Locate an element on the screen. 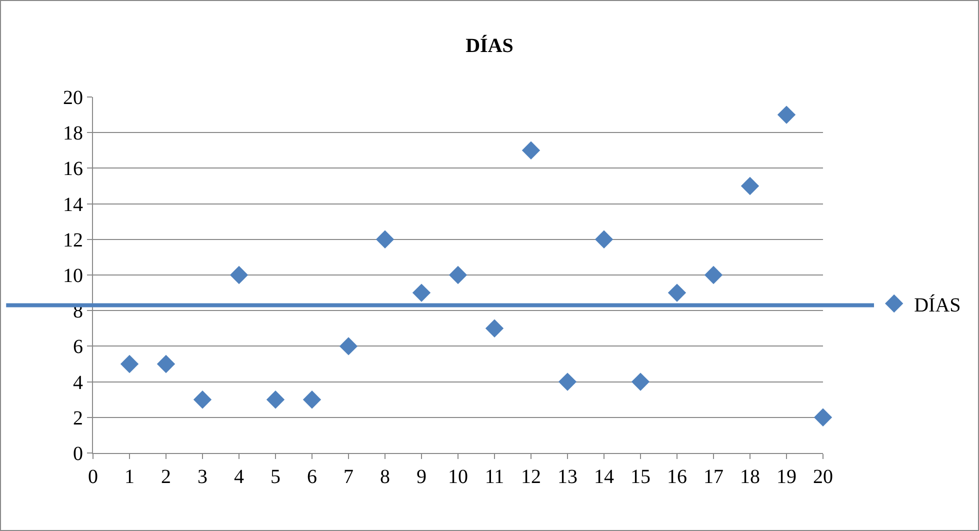 The image size is (979, 531). y-tick-label: 16 is located at coordinates (73, 169).